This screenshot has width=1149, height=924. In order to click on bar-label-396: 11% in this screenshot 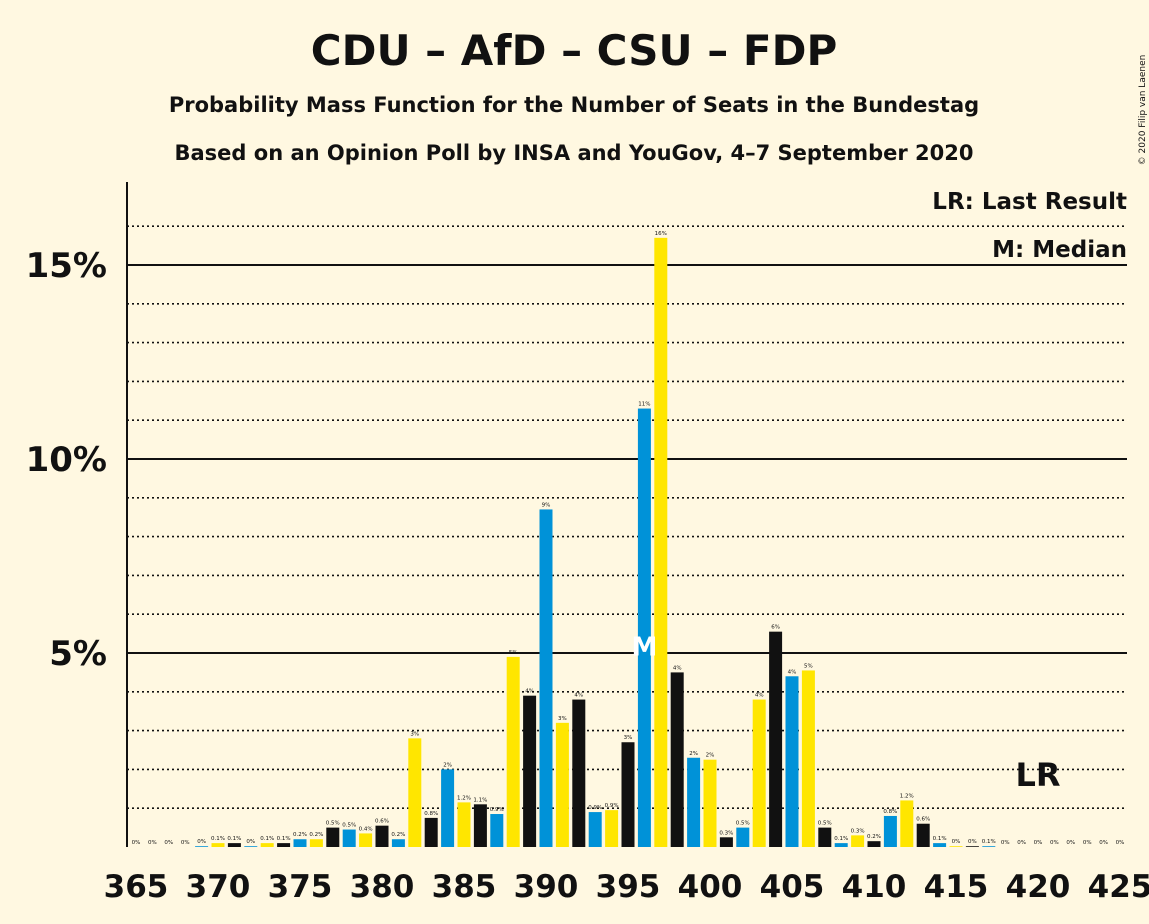, I will do `click(644, 405)`.